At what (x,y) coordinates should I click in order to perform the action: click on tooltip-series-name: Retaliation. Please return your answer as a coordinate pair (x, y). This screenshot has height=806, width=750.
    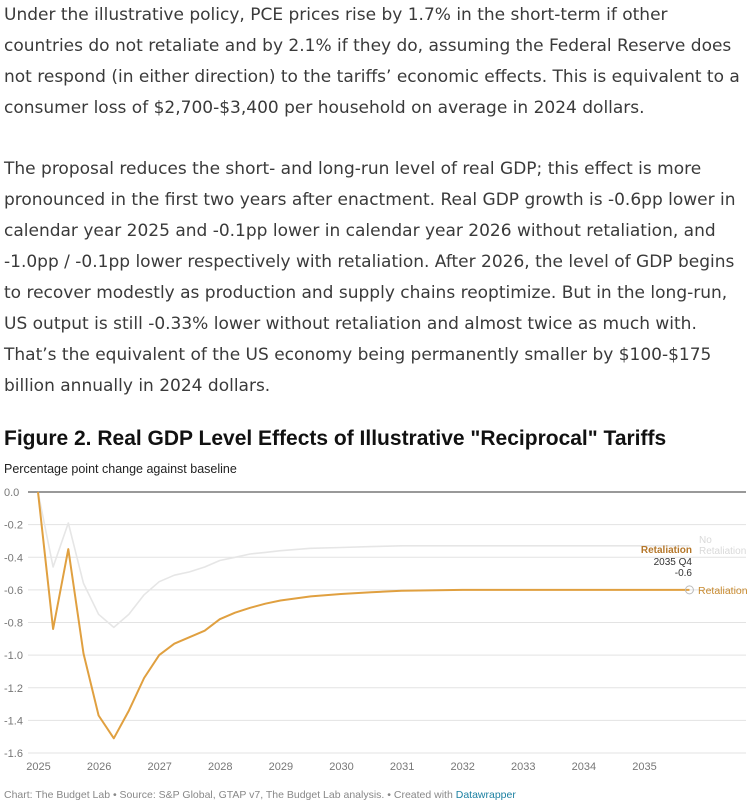
    Looking at the image, I should click on (666, 550).